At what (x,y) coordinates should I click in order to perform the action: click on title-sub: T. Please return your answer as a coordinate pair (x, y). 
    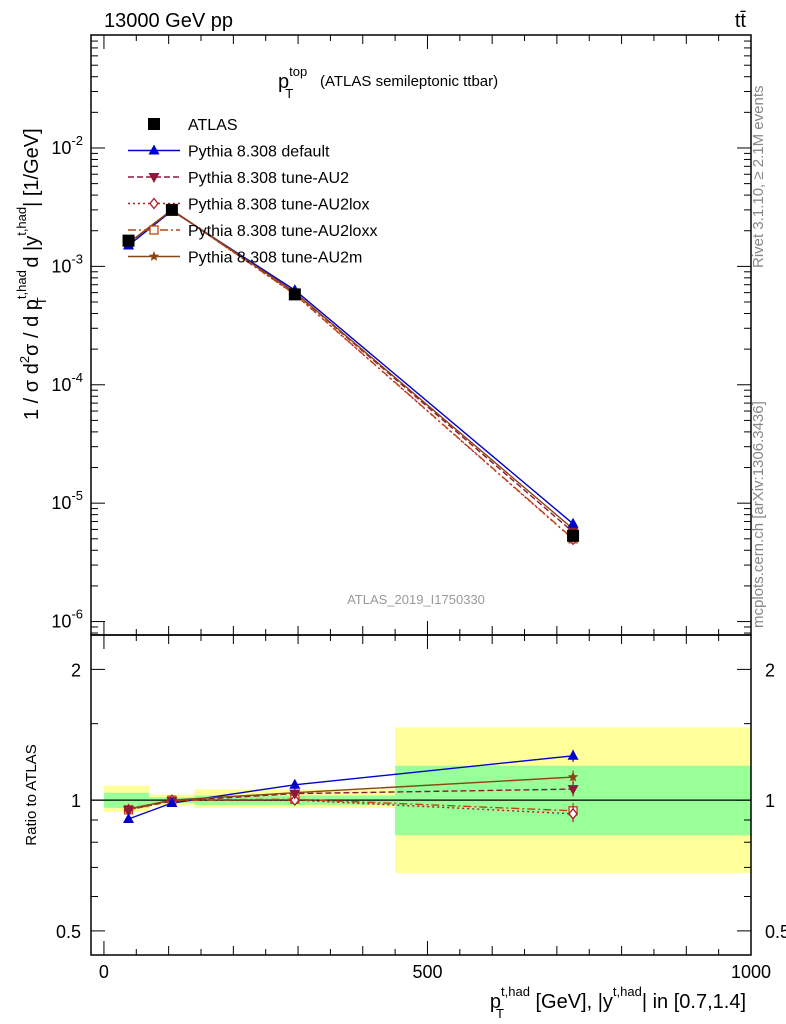
    Looking at the image, I should click on (289, 93).